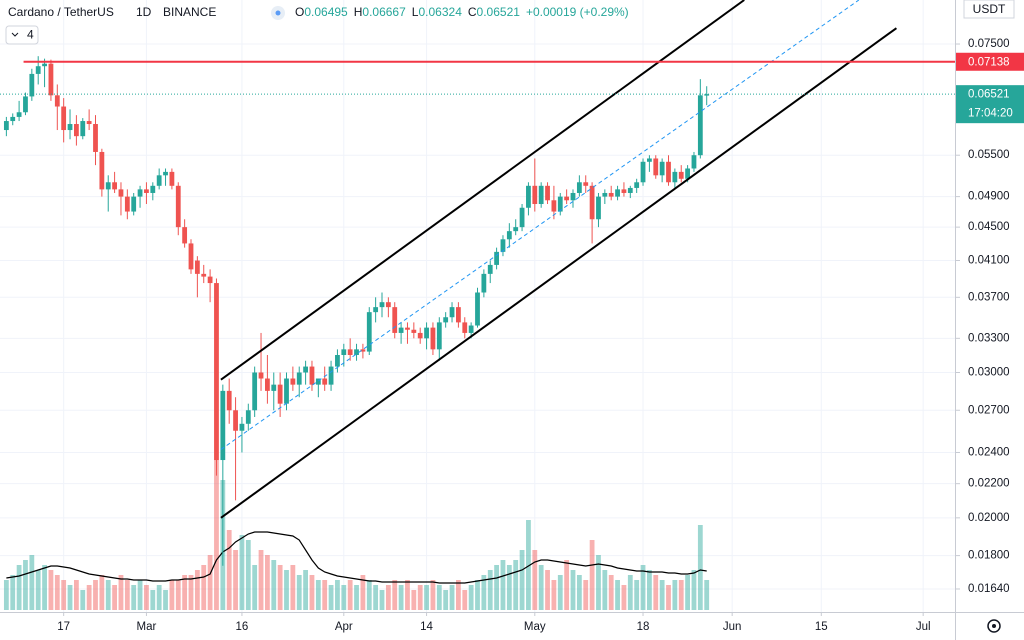 The width and height of the screenshot is (1024, 640). Describe the element at coordinates (22, 35) in the screenshot. I see `indicator-toggle` at that location.